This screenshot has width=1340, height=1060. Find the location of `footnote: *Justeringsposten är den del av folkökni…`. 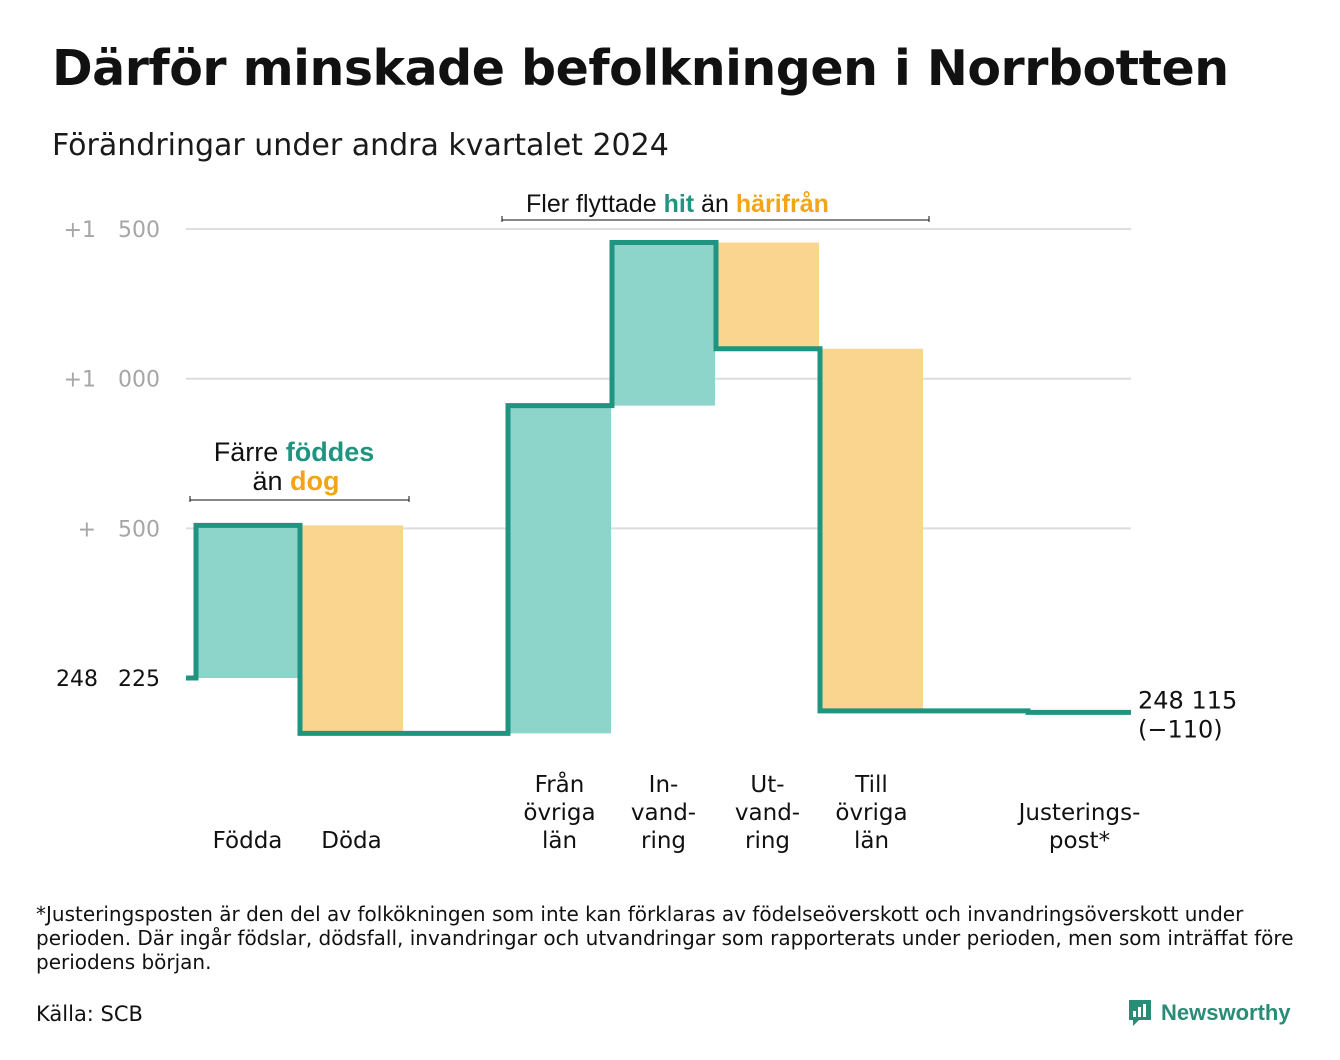

footnote: *Justeringsposten är den del av folkökni… is located at coordinates (665, 938).